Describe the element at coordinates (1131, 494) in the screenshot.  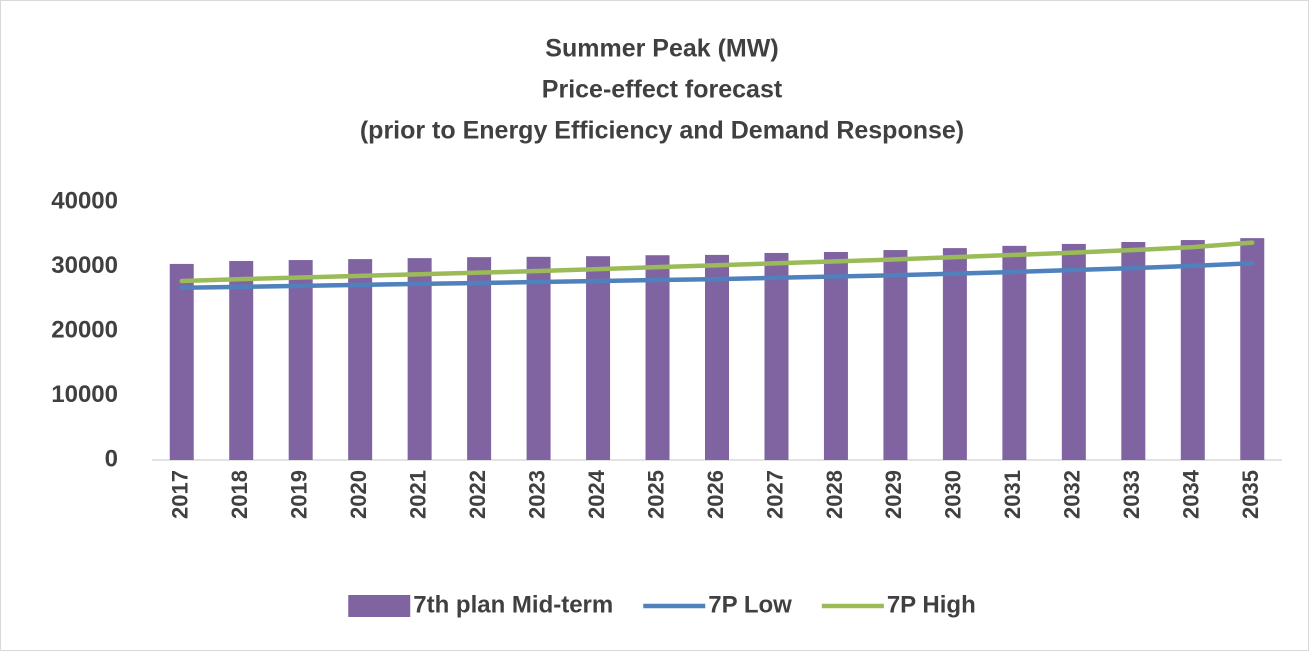
I see `x-tick-label: 2033` at that location.